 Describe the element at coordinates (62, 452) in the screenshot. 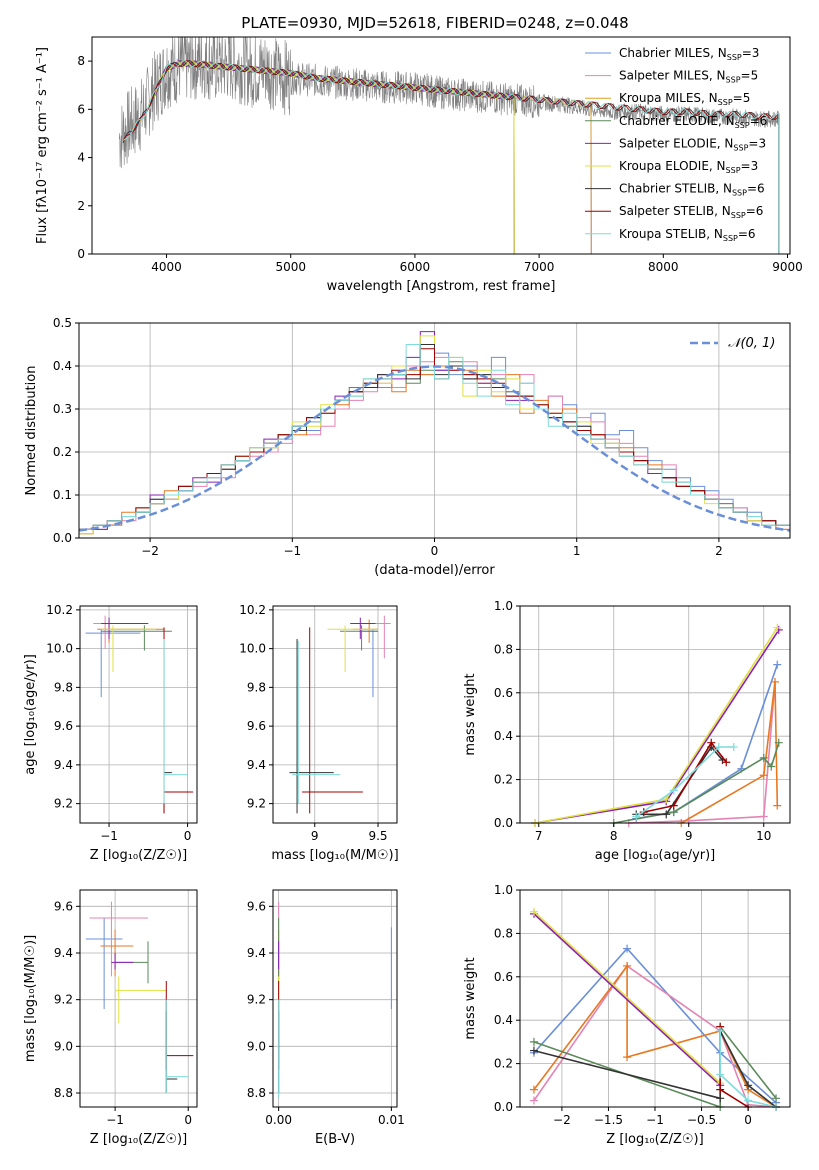

I see `residuals-ytick-label: 0.2` at that location.